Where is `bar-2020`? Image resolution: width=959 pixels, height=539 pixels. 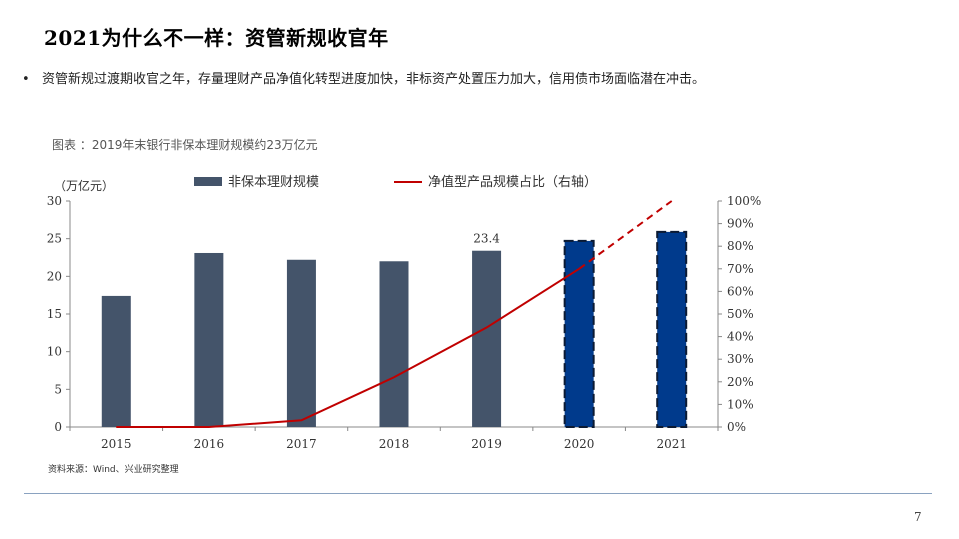
bar-2020 is located at coordinates (579, 333).